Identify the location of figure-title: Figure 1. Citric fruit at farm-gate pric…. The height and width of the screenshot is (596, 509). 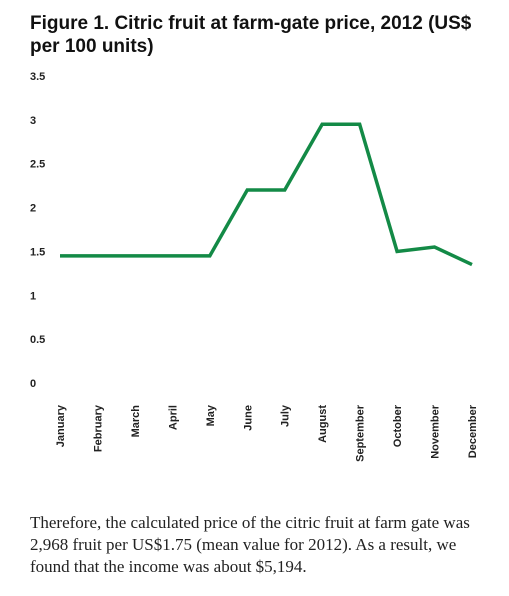
(251, 35).